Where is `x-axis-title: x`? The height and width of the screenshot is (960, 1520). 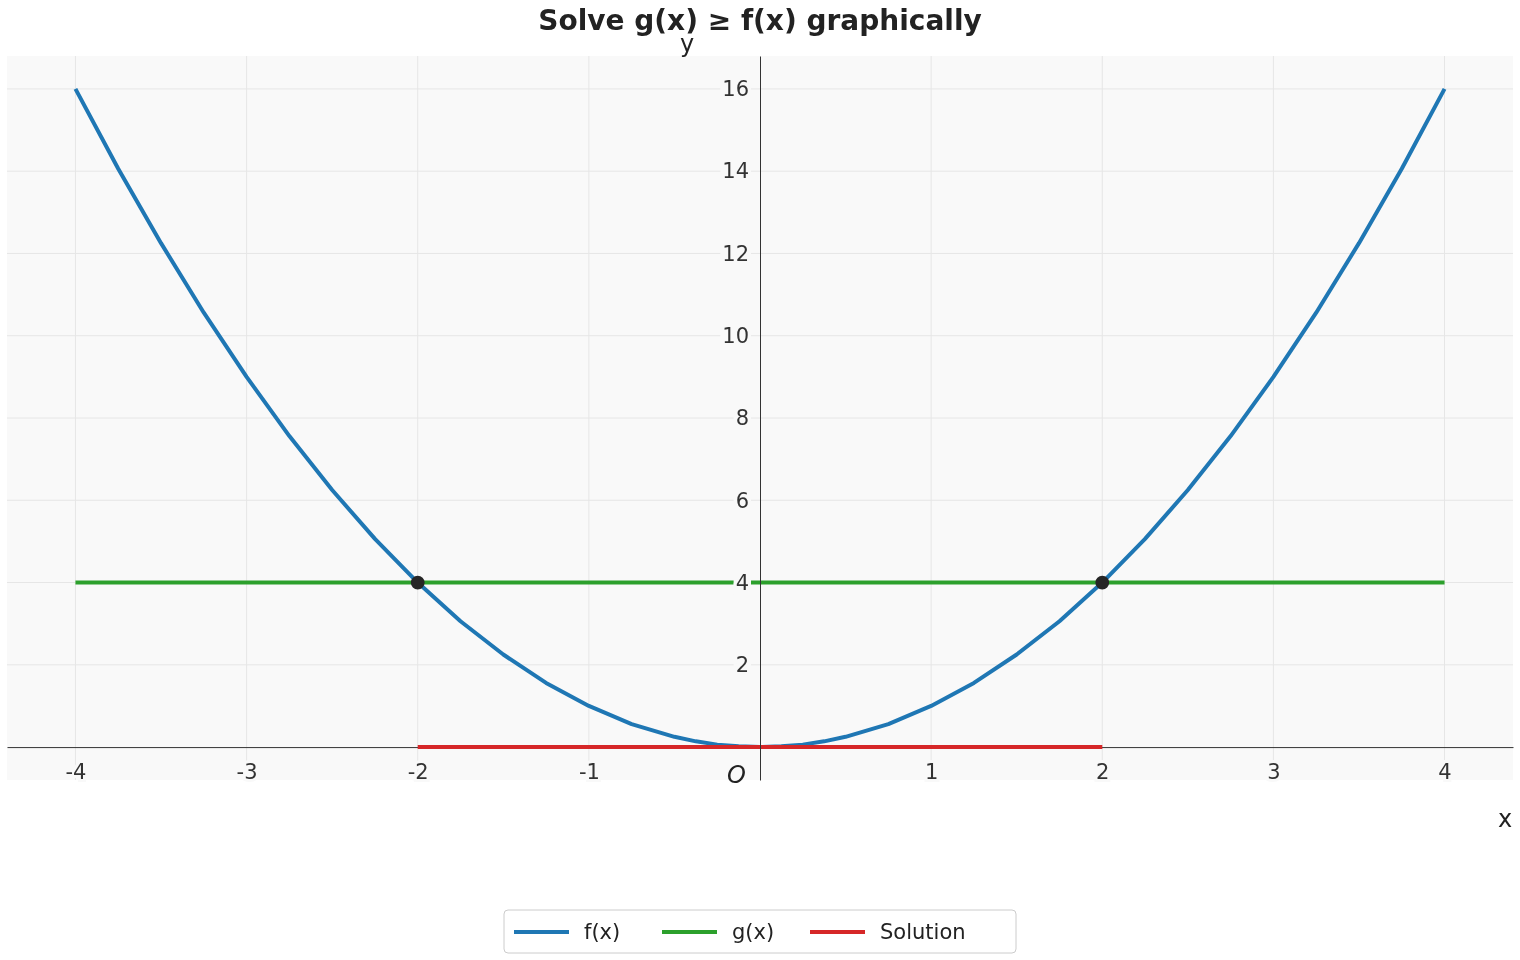 x-axis-title: x is located at coordinates (1505, 819).